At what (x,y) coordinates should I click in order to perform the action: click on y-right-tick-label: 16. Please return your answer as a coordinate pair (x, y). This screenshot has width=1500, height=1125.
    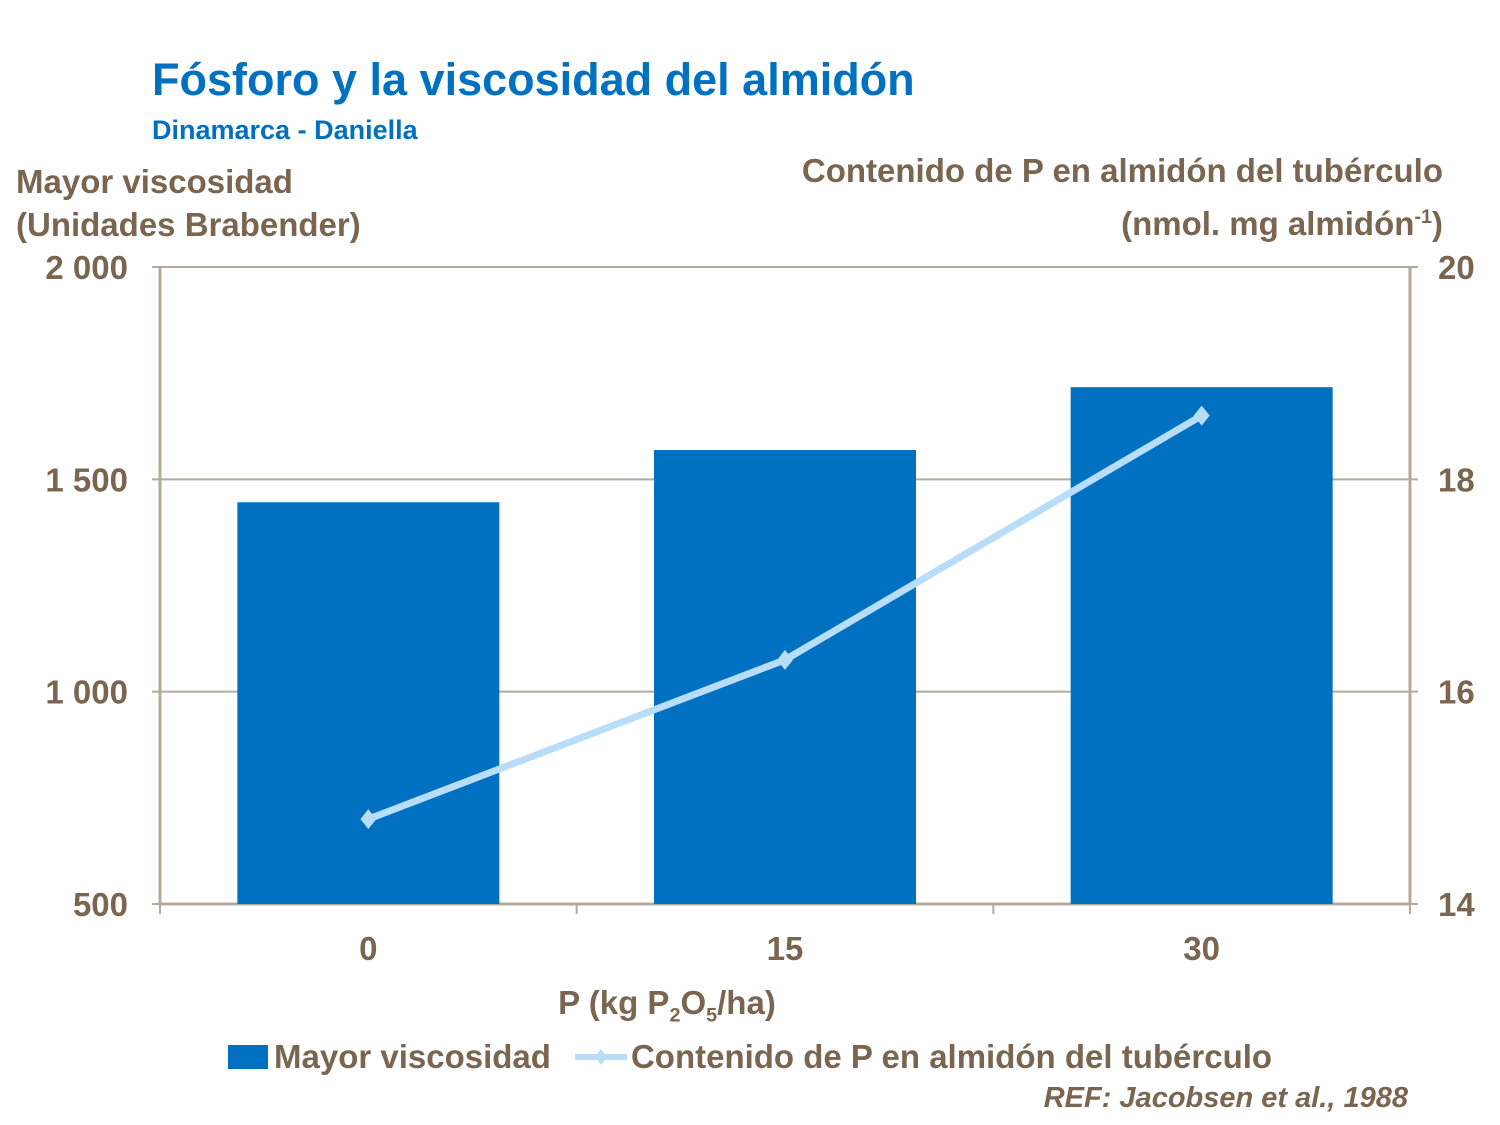
    Looking at the image, I should click on (1456, 692).